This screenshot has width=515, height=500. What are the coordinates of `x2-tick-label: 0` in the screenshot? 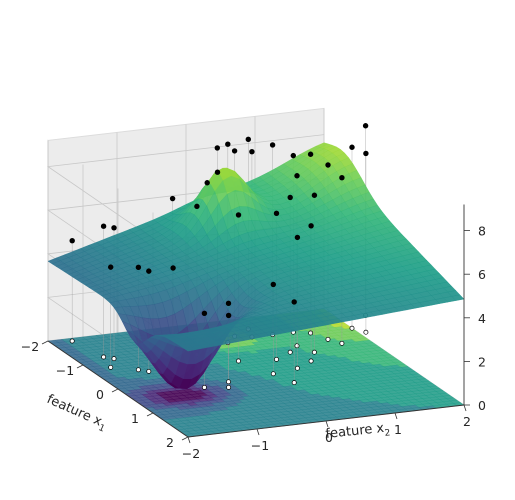 It's located at (329, 437).